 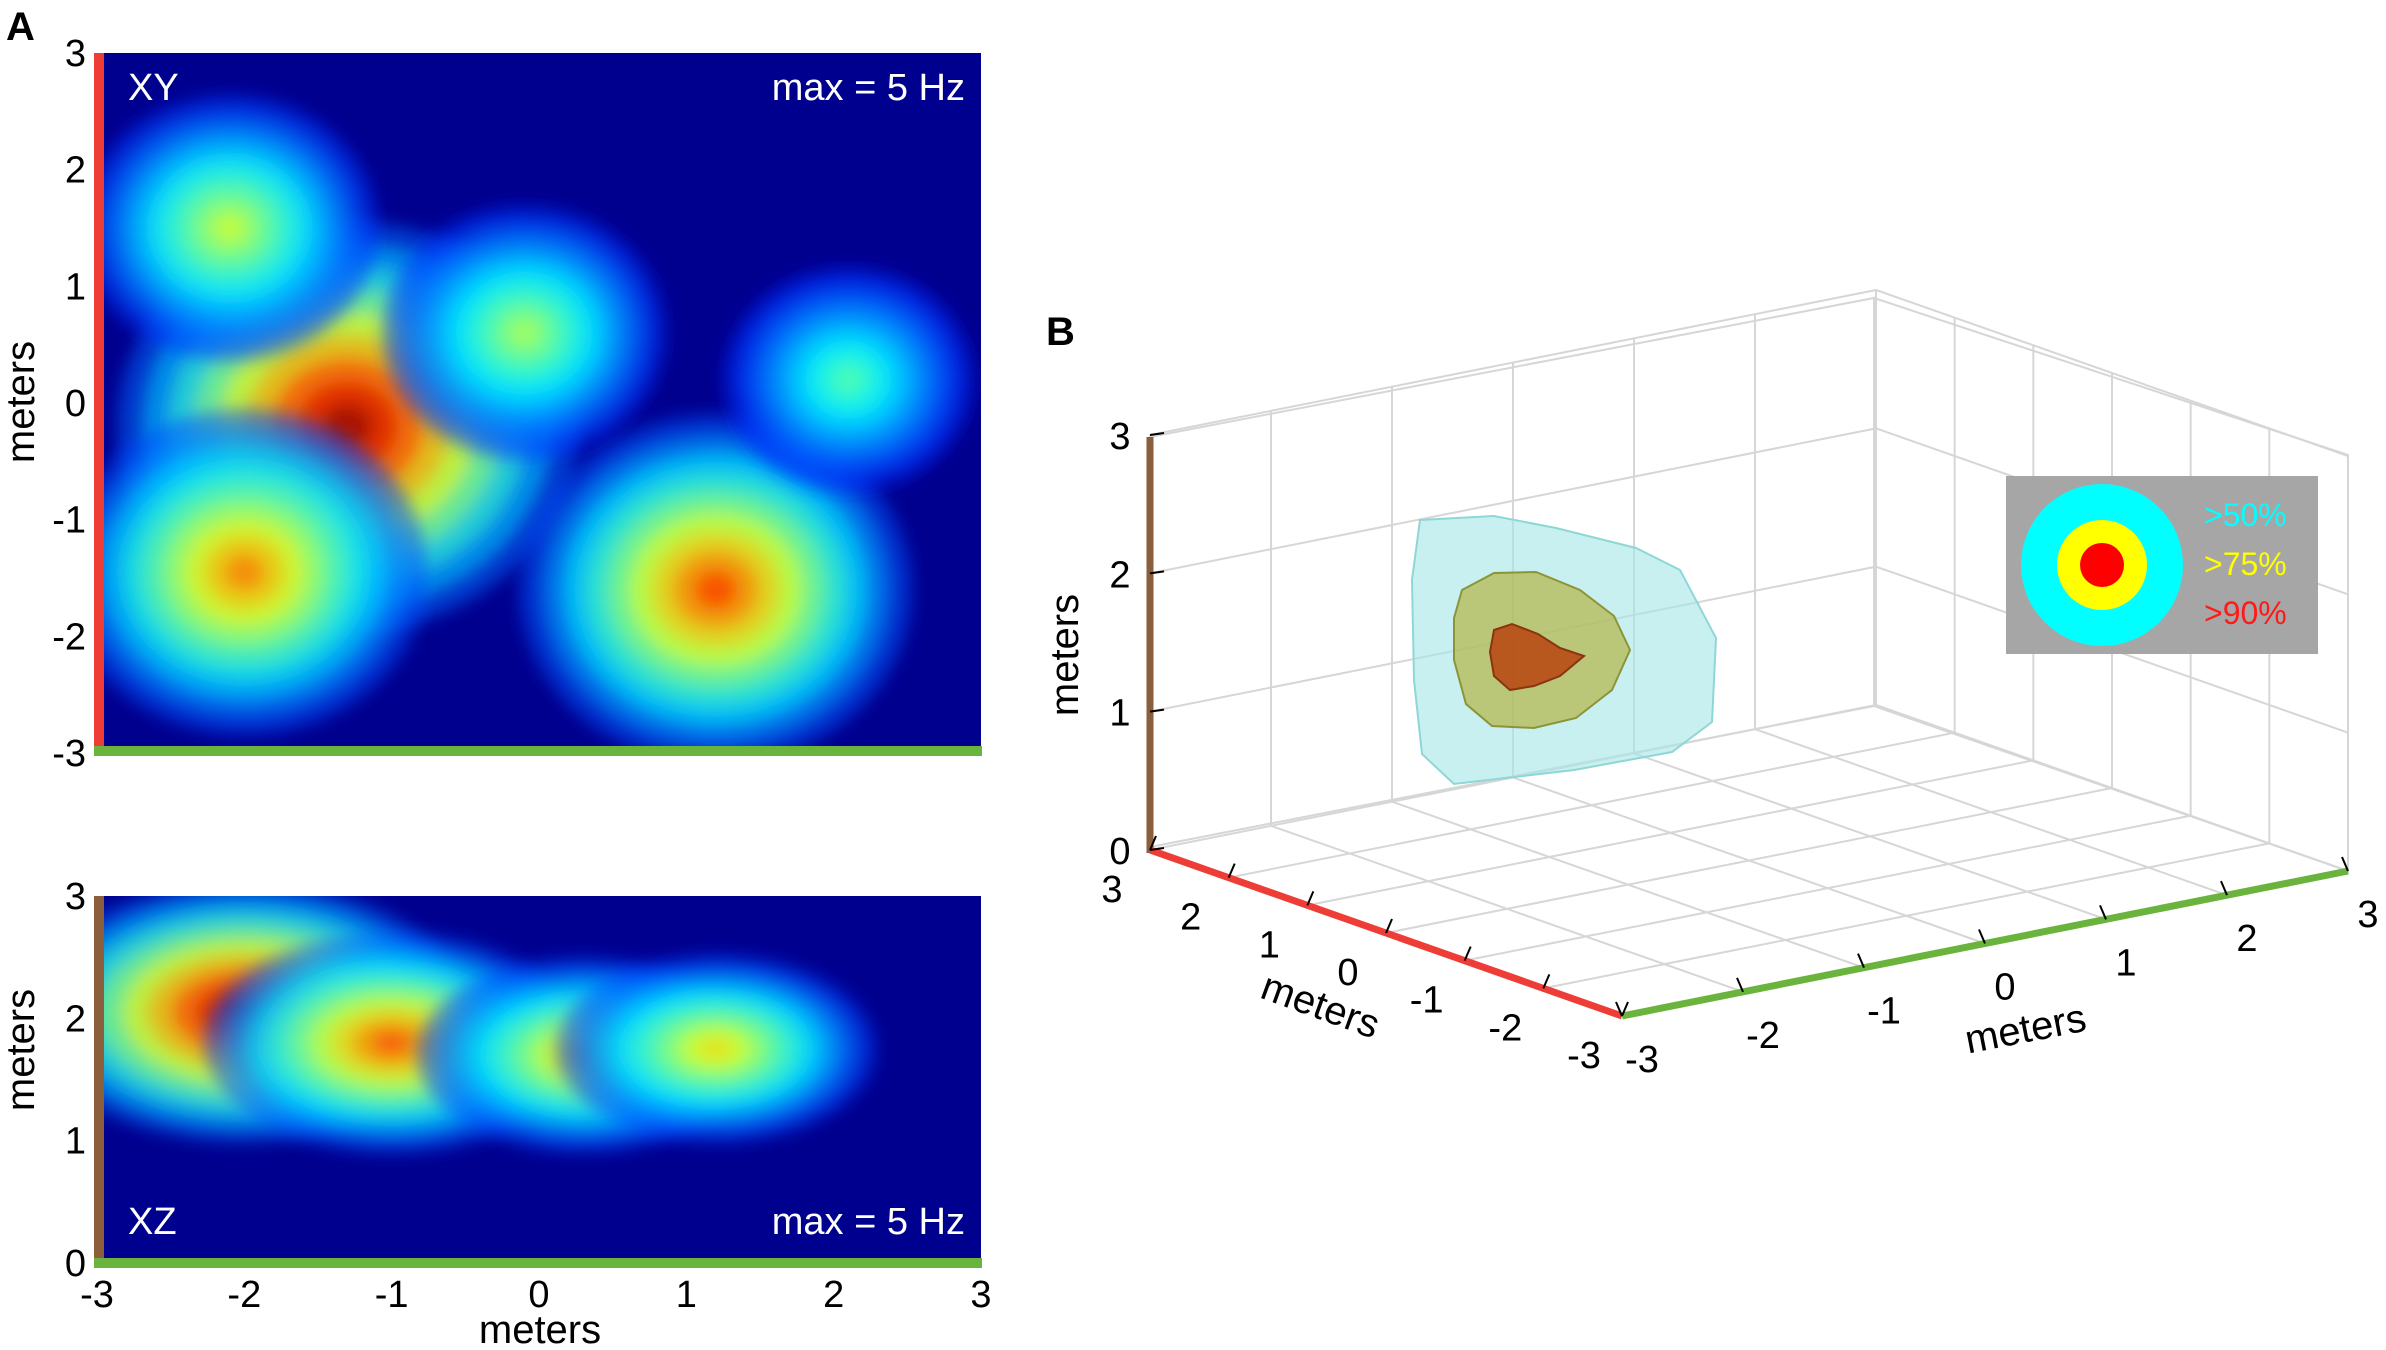 I want to click on z-ticks-3d: 3 2 1 0, so click(x=1137, y=644).